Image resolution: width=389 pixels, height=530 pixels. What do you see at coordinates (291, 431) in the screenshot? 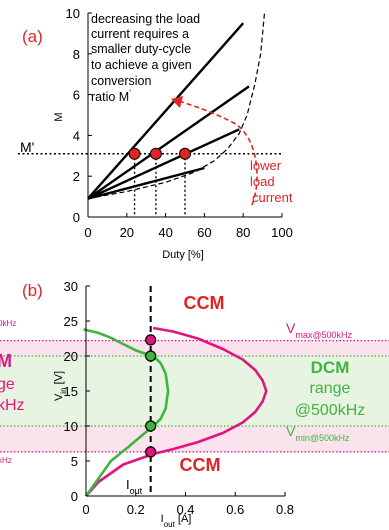
I see `vmin-main: V` at bounding box center [291, 431].